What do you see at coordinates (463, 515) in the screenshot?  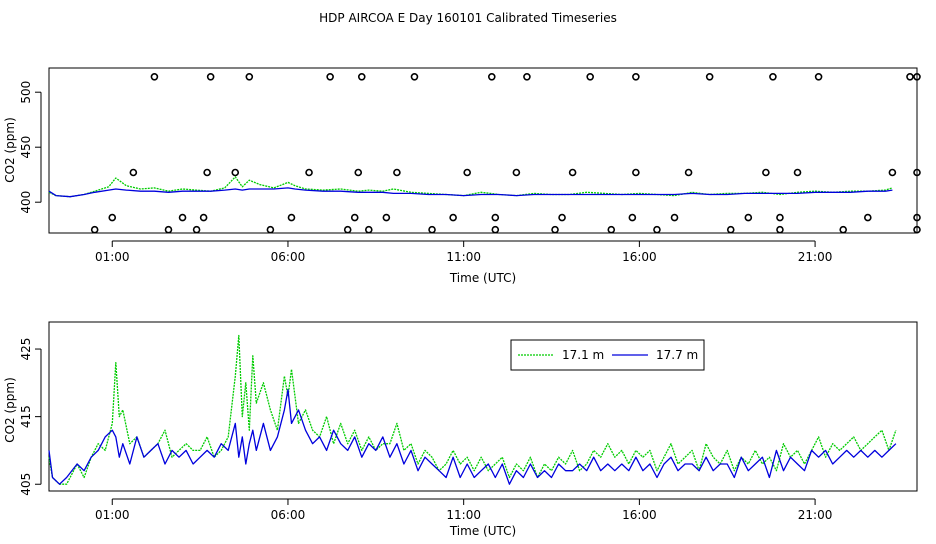 I see `bottom-x-tick-label: 11:00` at bounding box center [463, 515].